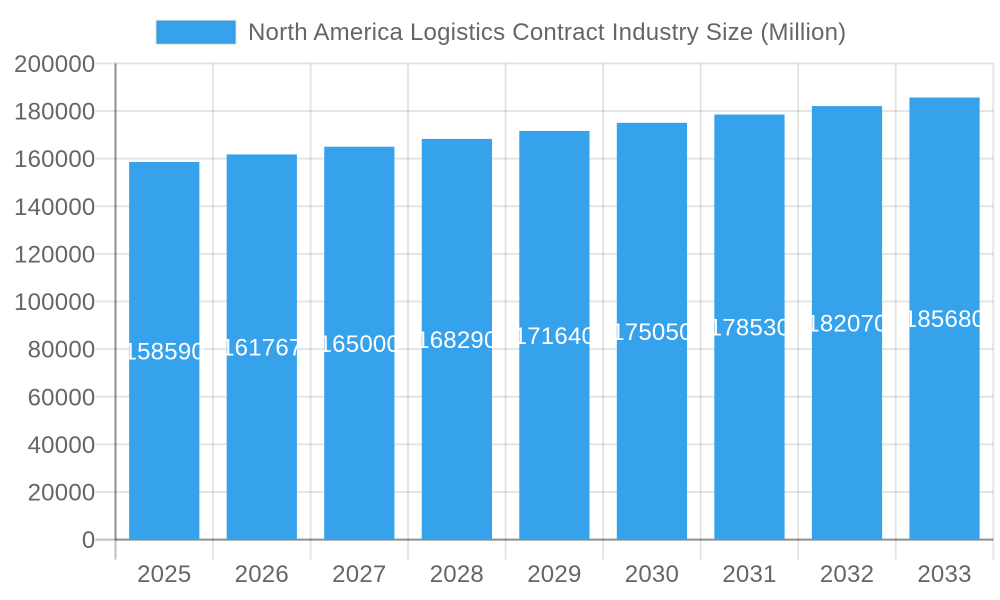 The image size is (1000, 600). I want to click on svg-text: 2032, so click(847, 574).